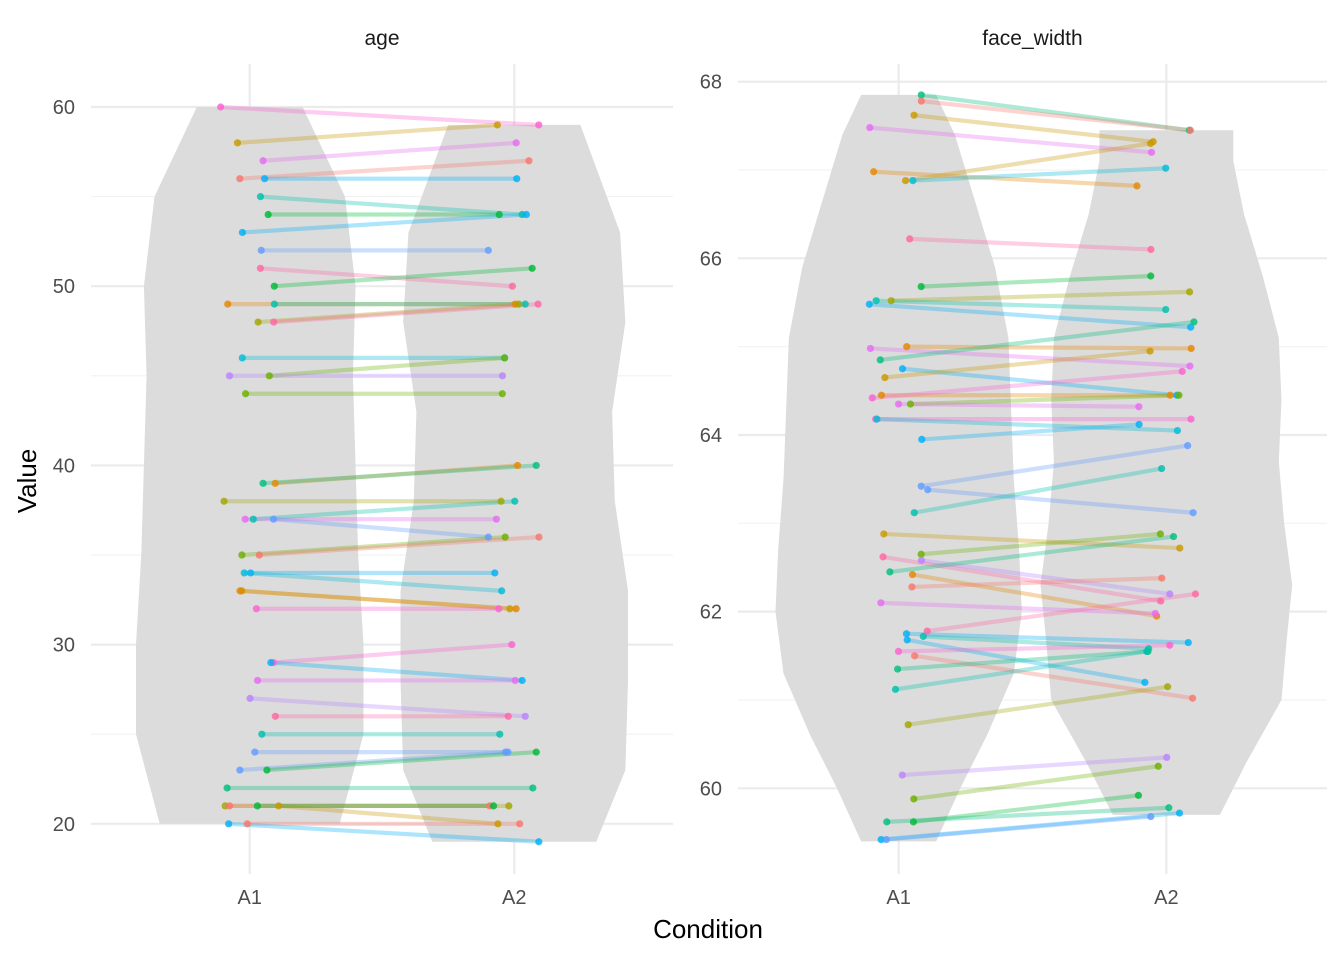 The width and height of the screenshot is (1344, 965). I want to click on panel-title: face_width, so click(1032, 38).